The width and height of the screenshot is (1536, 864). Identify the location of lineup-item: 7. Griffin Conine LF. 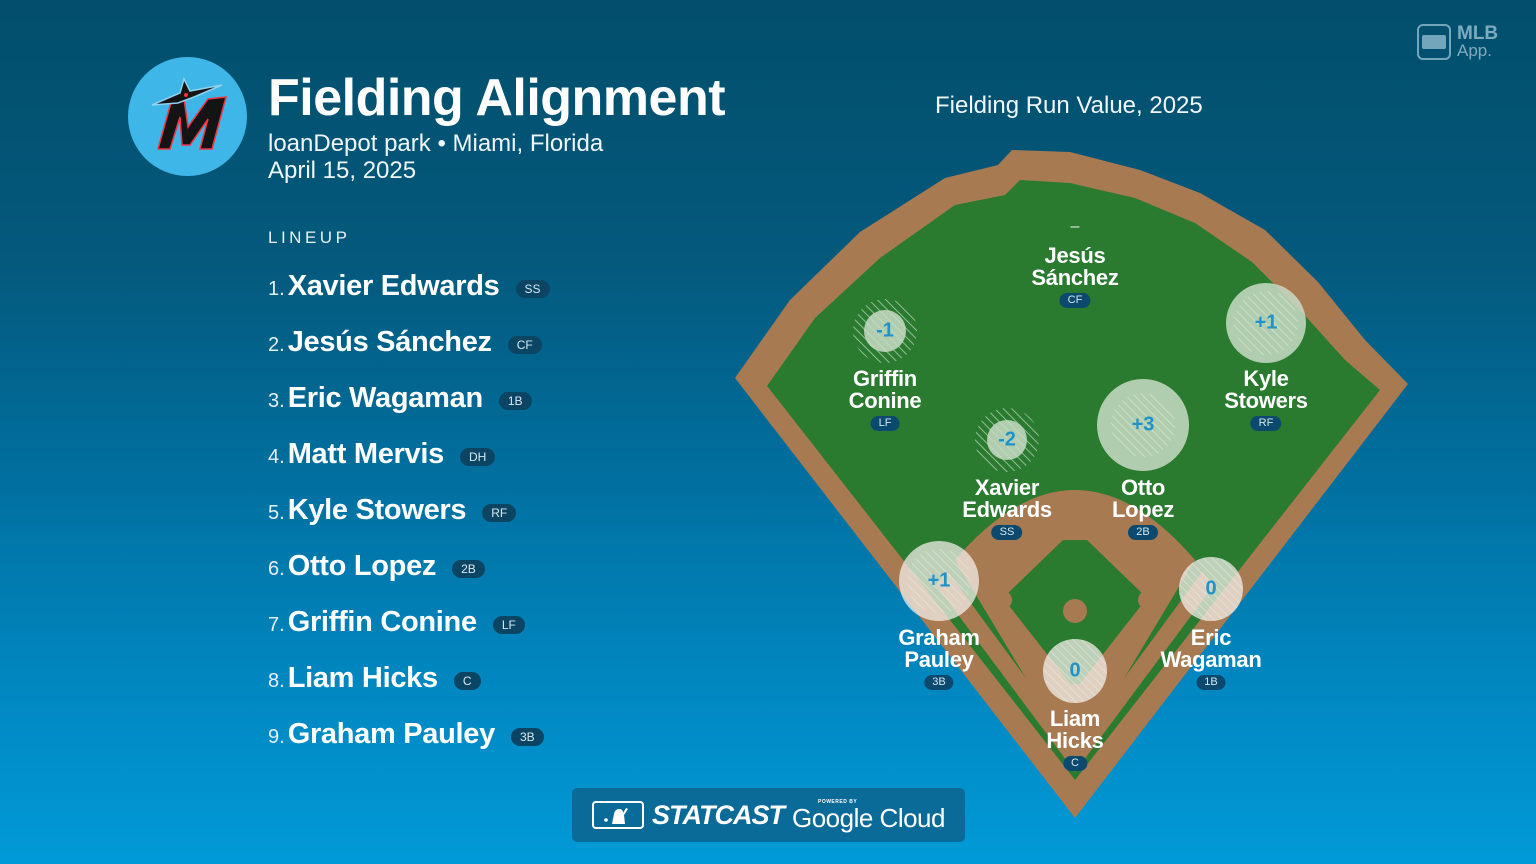
(409, 622).